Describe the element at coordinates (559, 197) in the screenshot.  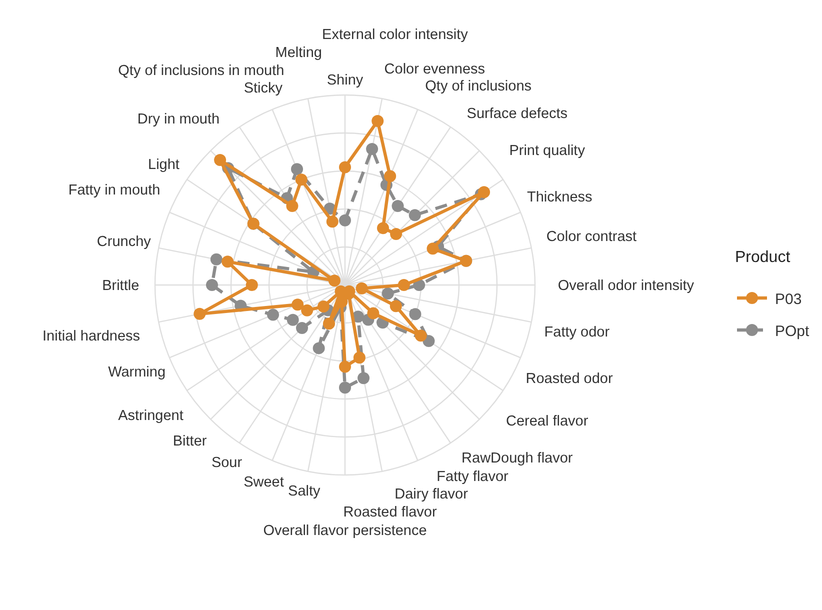
I see `spoke-label: Thickness` at that location.